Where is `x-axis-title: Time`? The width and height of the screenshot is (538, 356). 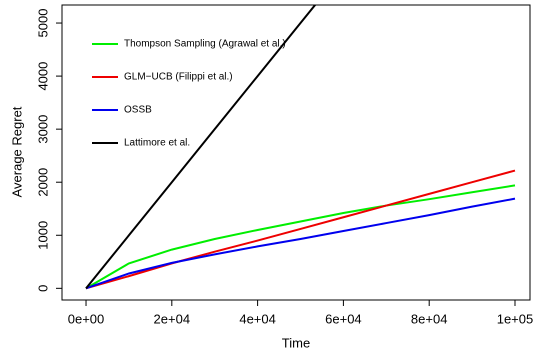
x-axis-title: Time is located at coordinates (296, 342).